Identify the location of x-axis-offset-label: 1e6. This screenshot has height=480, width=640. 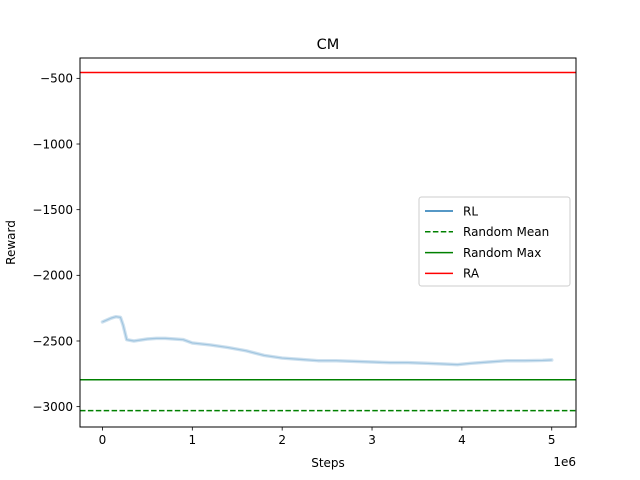
(564, 462).